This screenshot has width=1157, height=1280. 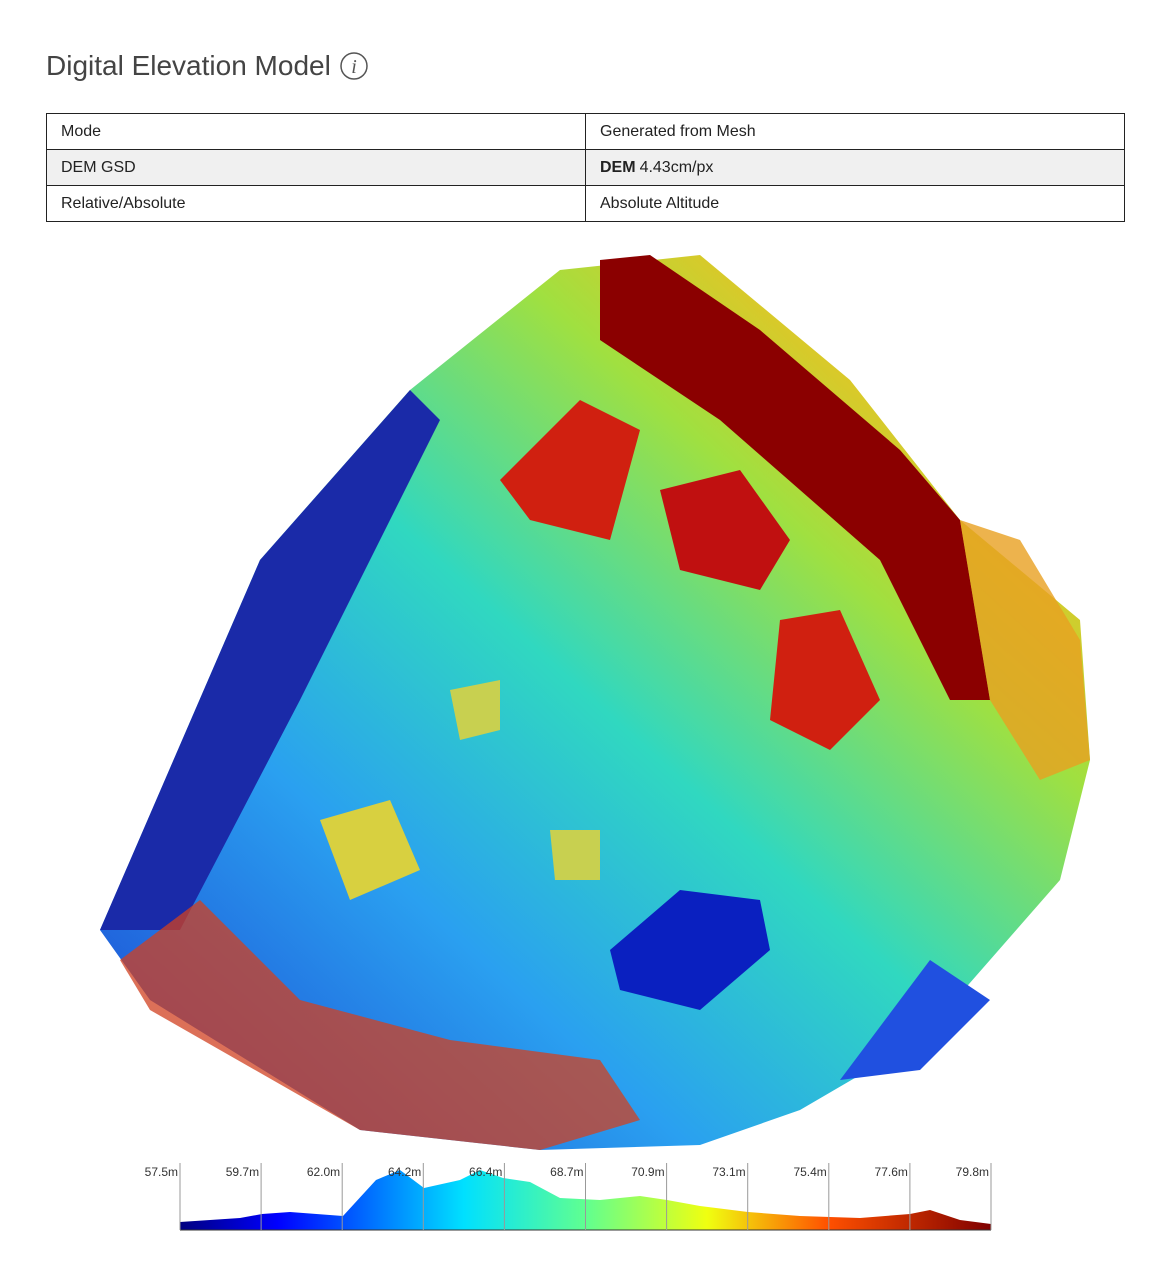 What do you see at coordinates (242, 1172) in the screenshot?
I see `legend-label: 59.7m` at bounding box center [242, 1172].